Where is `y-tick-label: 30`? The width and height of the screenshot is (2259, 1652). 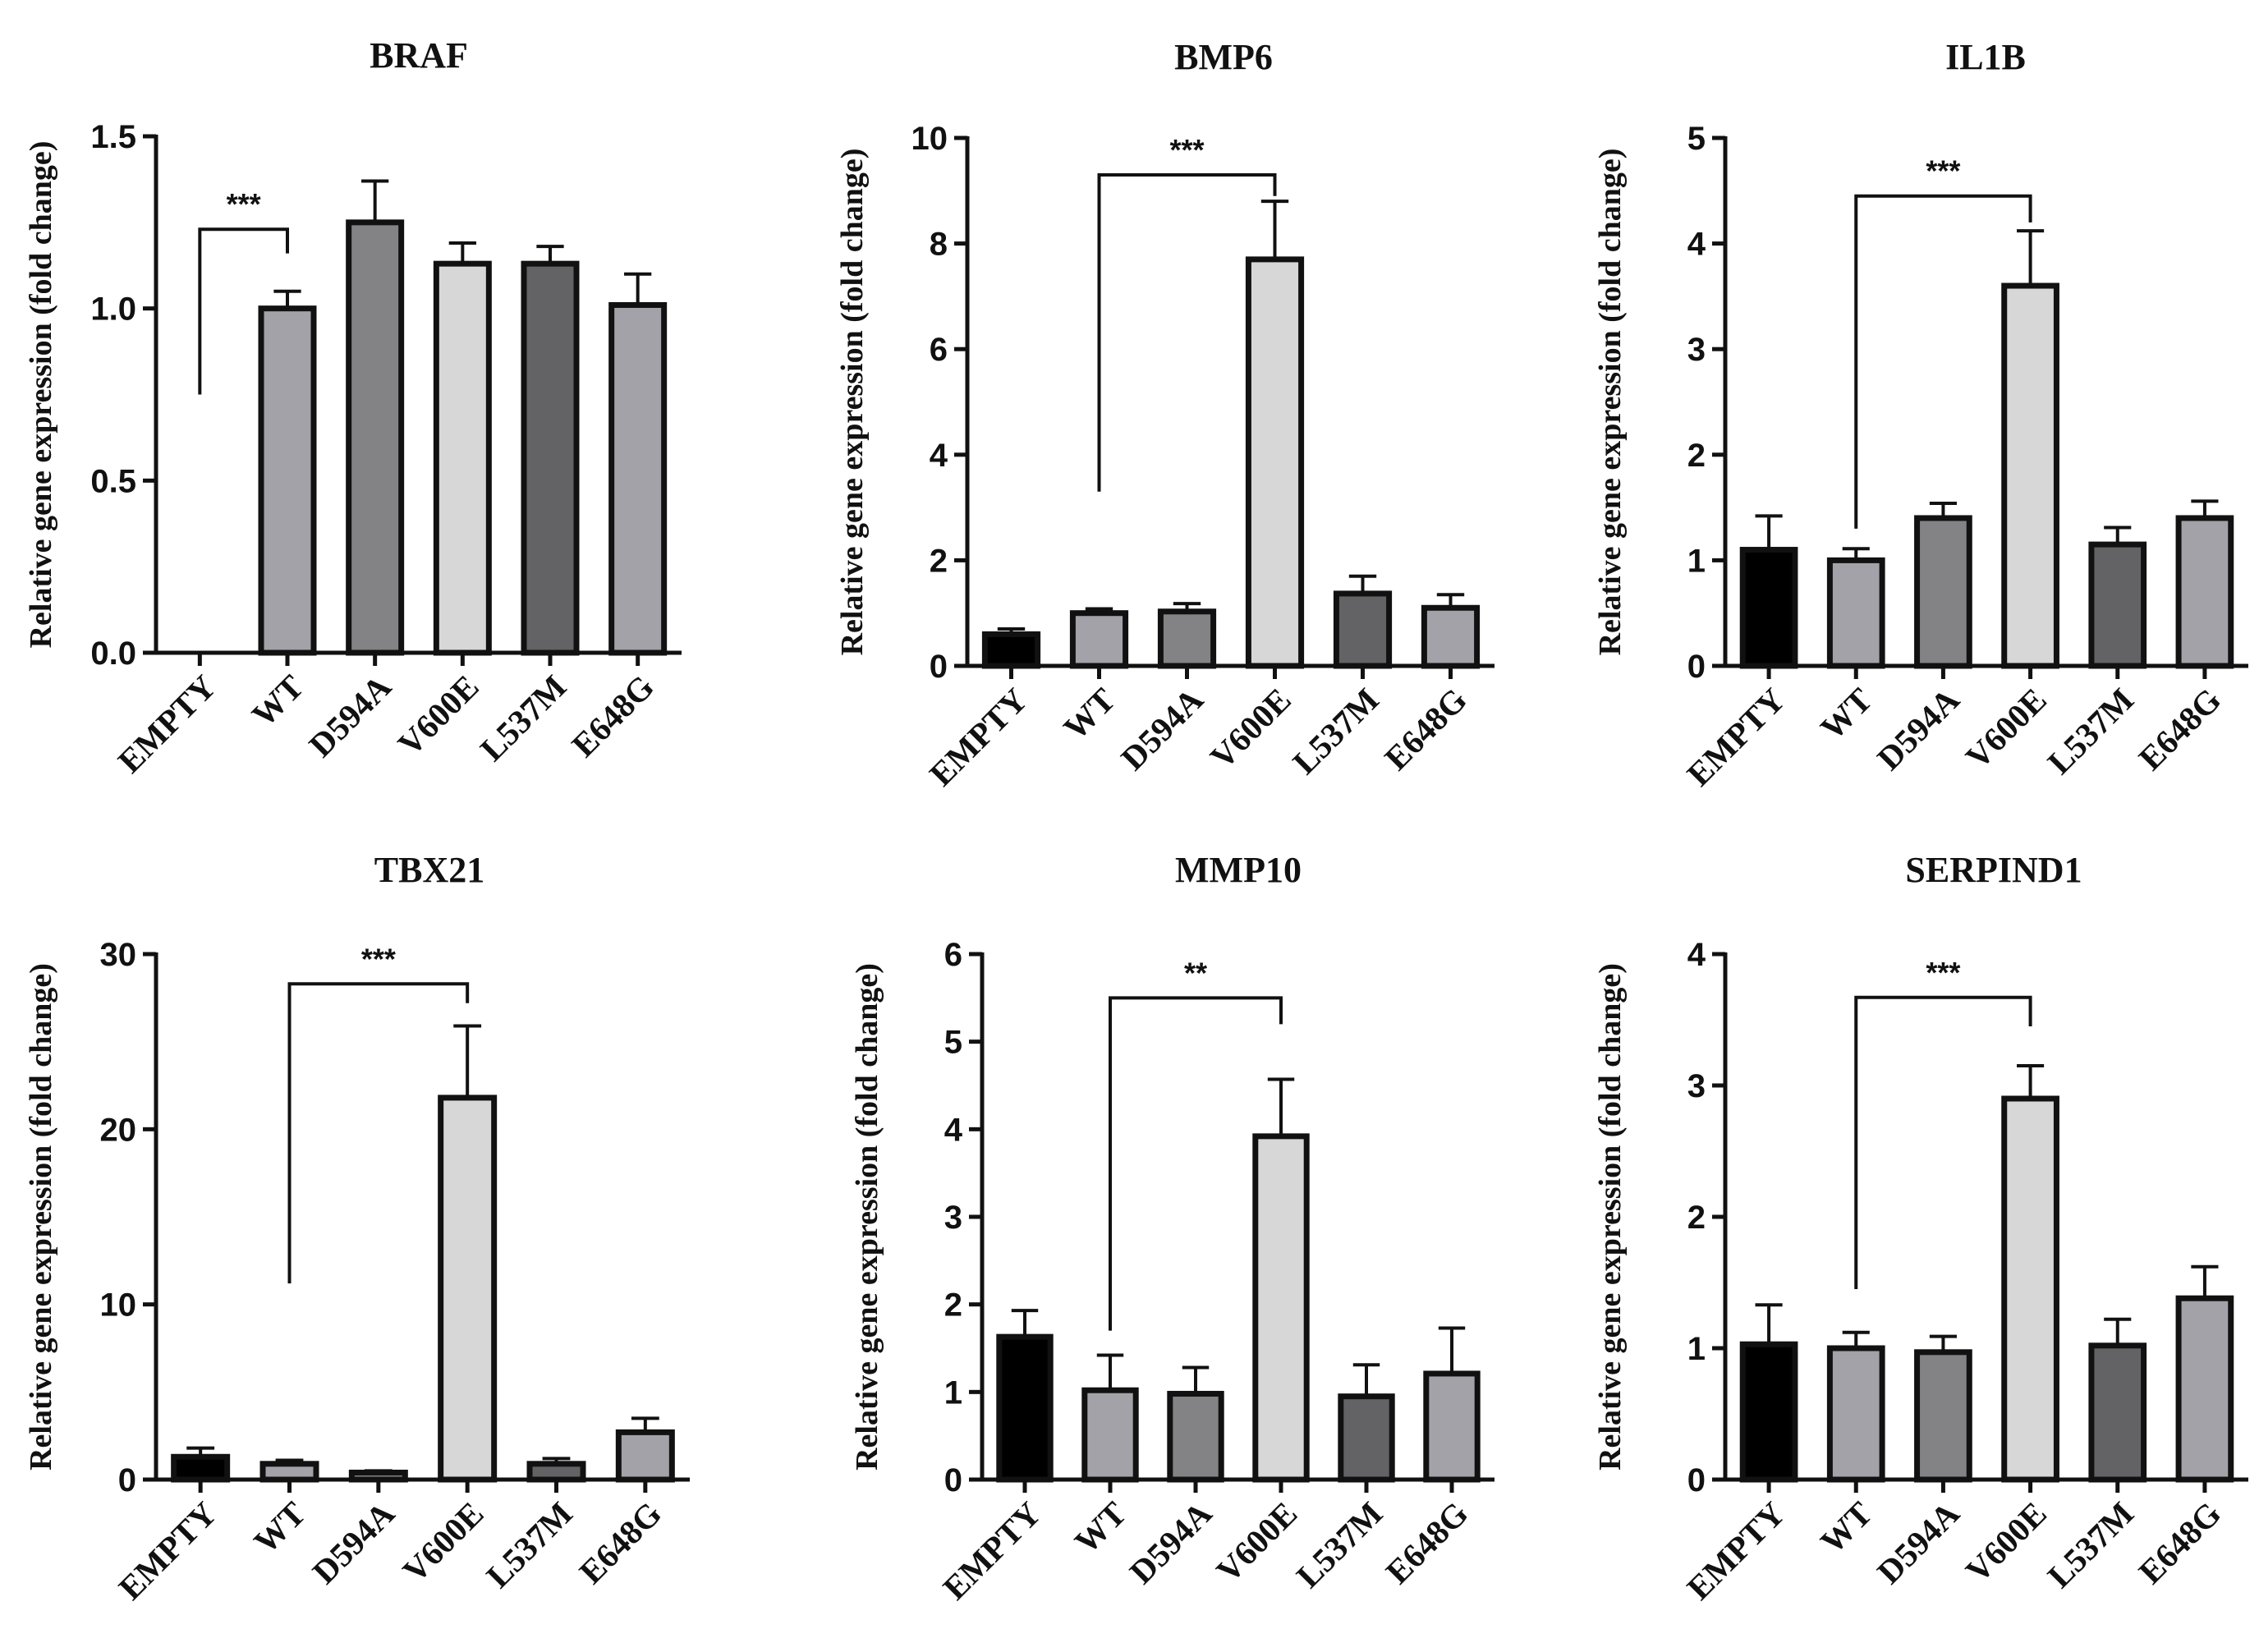 y-tick-label: 30 is located at coordinates (119, 955).